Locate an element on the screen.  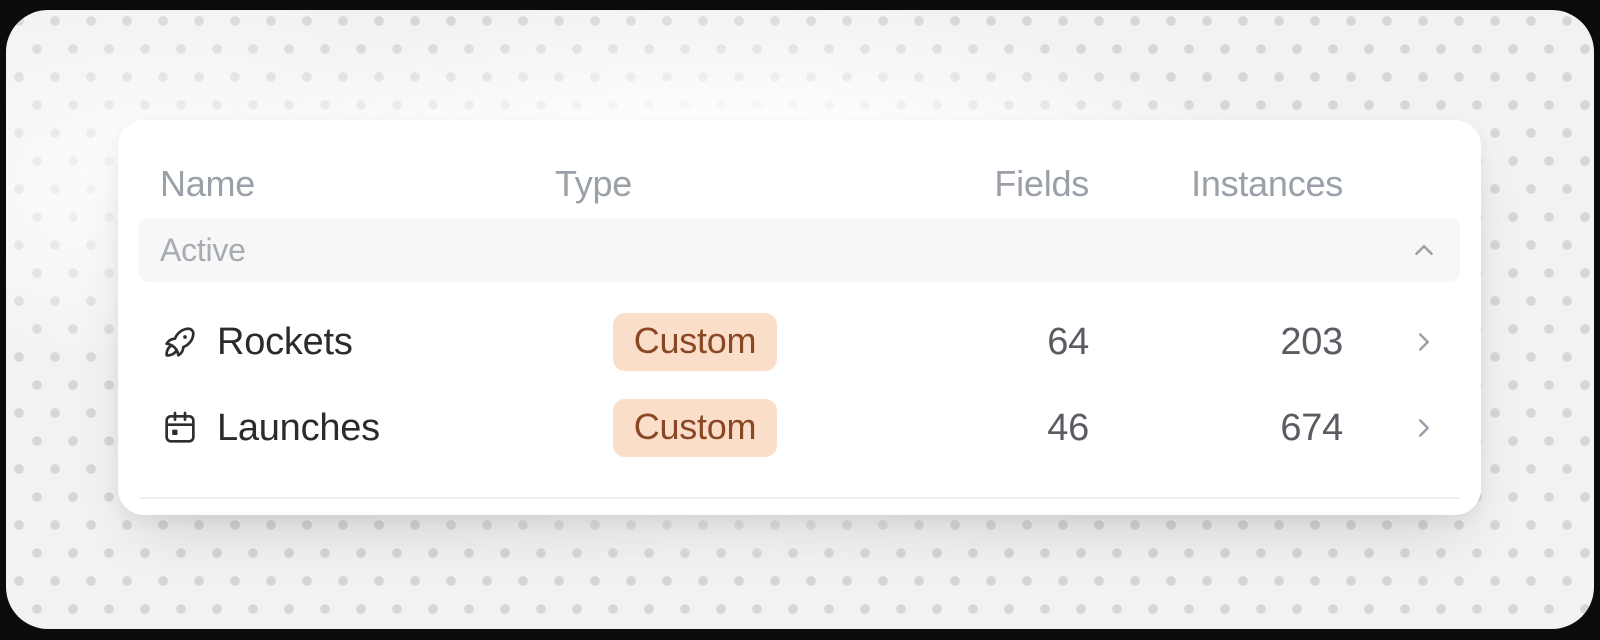
calendar-icon is located at coordinates (180, 428).